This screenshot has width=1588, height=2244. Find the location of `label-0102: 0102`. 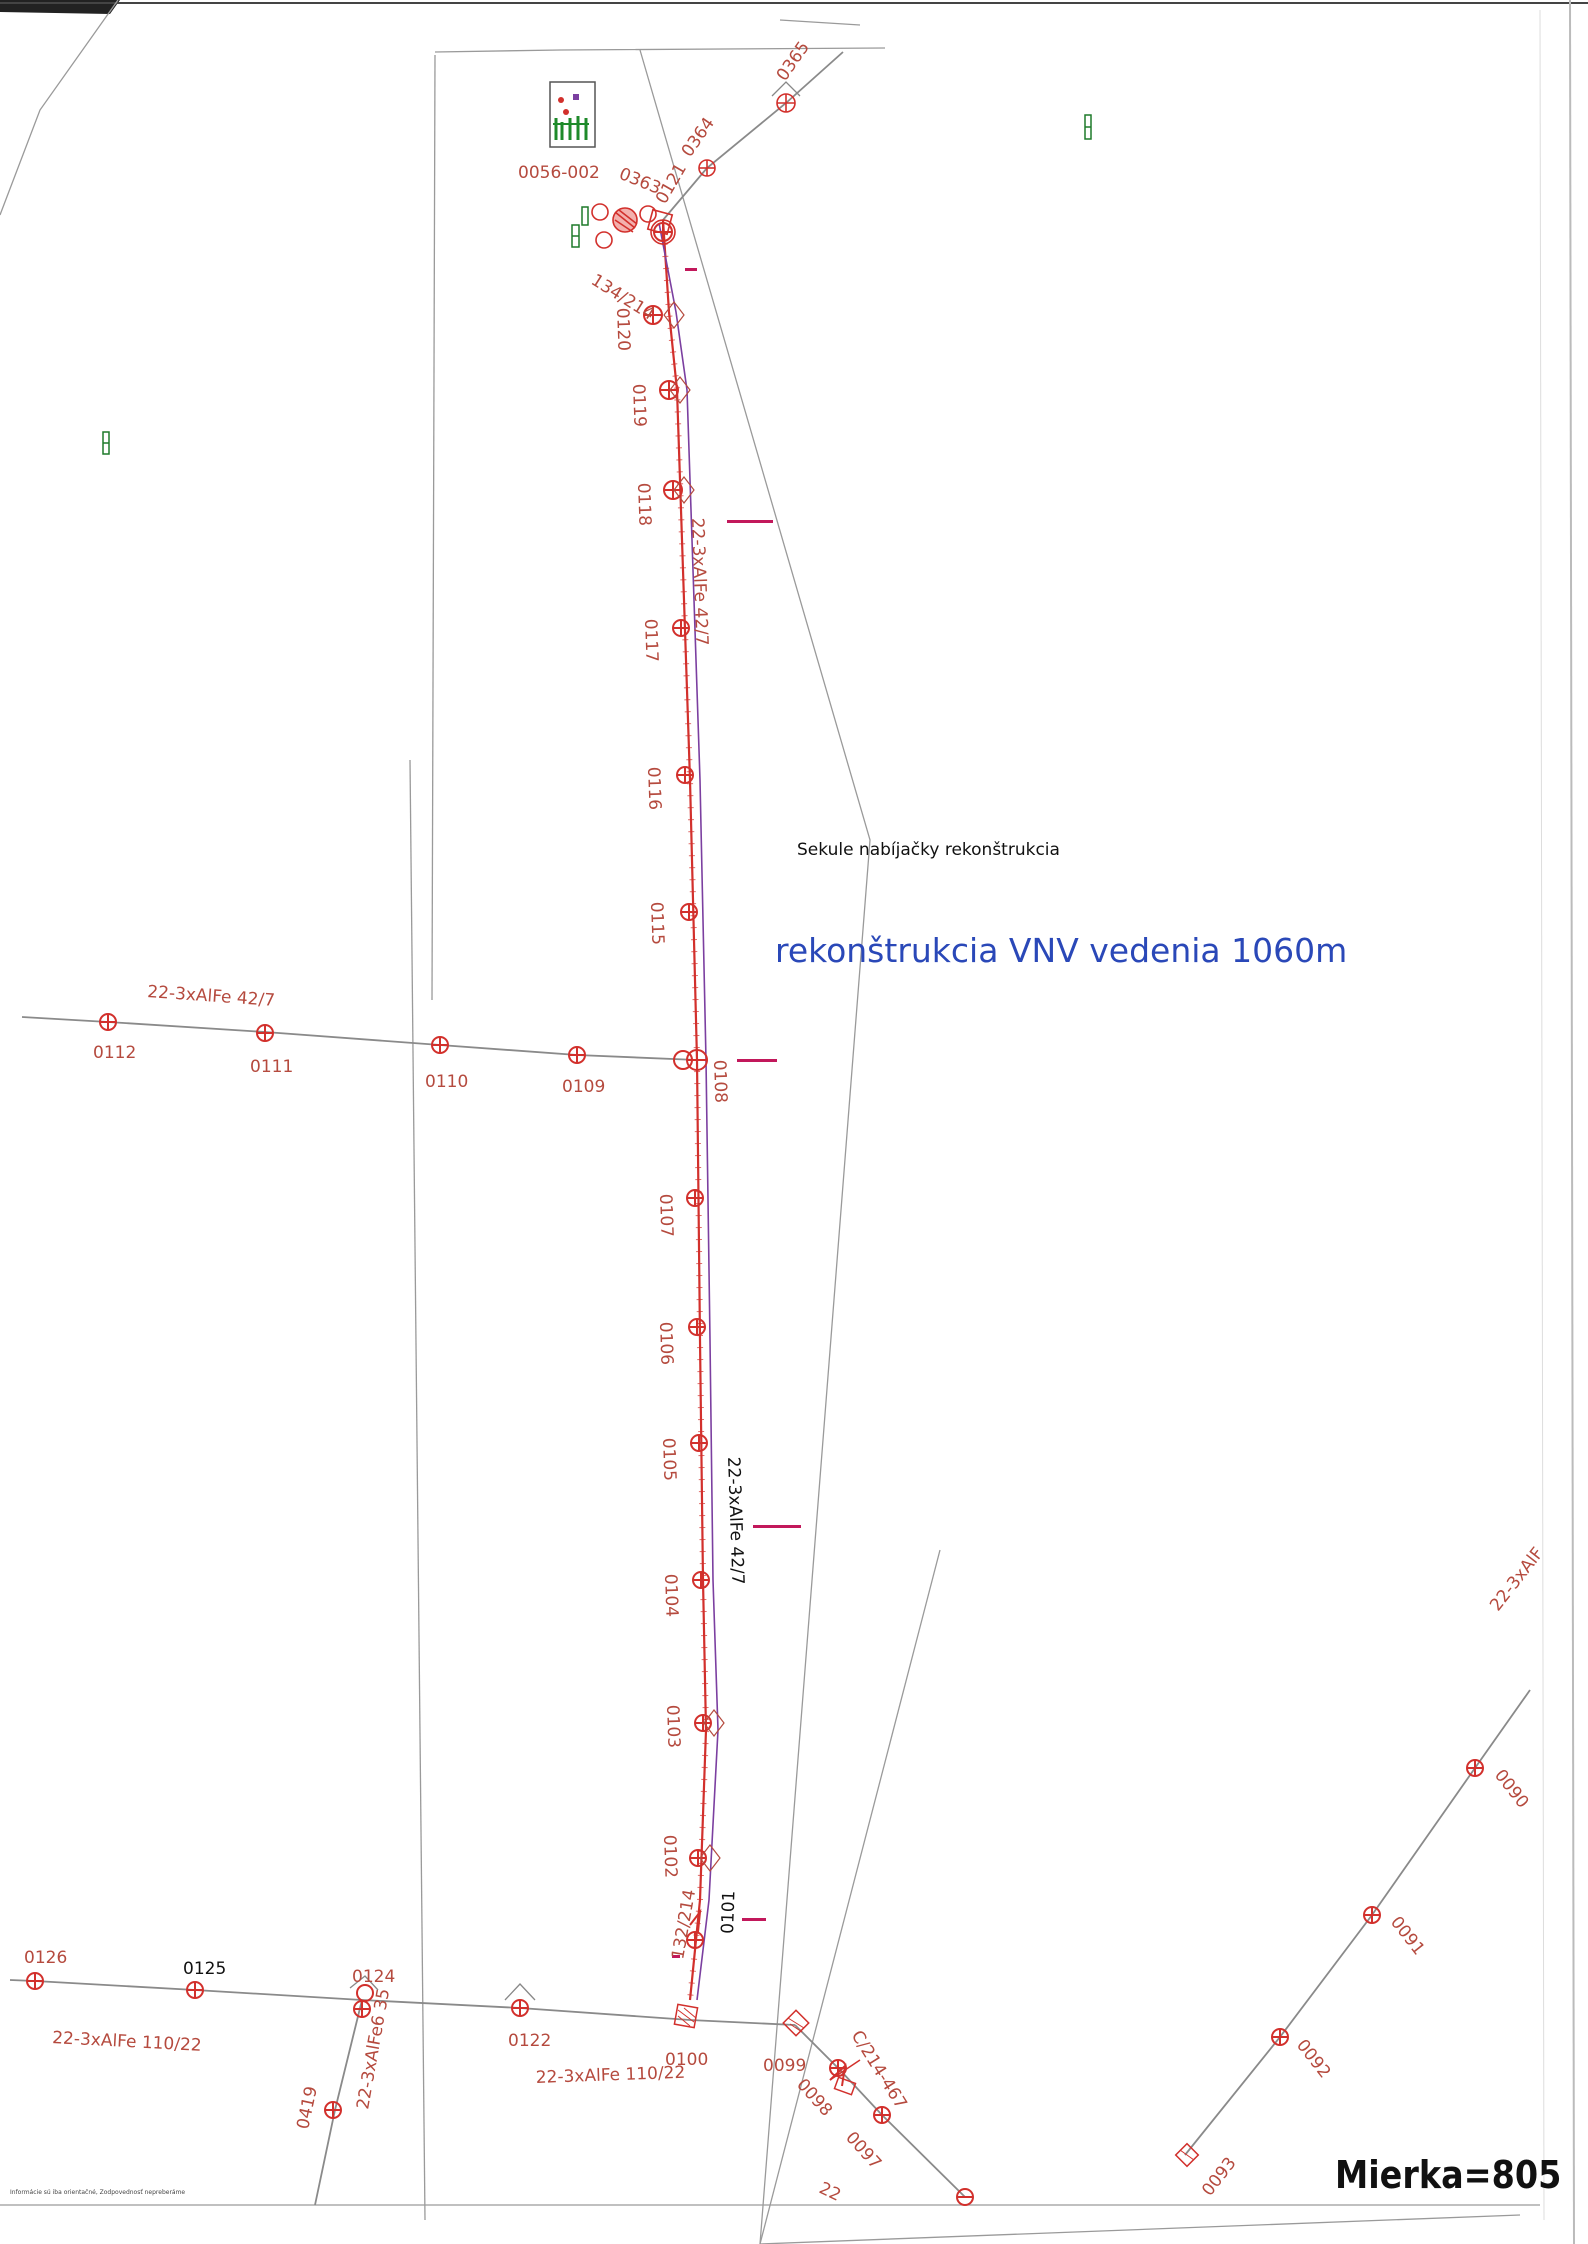

label-0102: 0102 is located at coordinates (669, 1856).